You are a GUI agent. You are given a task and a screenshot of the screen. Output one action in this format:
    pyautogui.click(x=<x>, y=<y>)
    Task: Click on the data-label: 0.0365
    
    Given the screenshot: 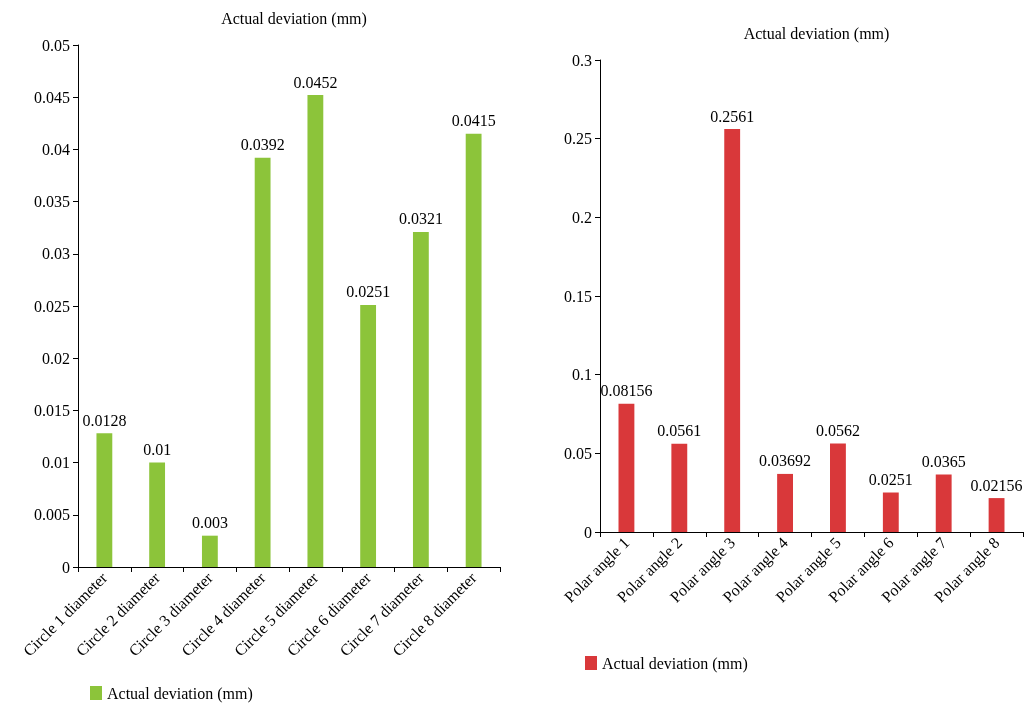 What is the action you would take?
    pyautogui.click(x=943, y=462)
    